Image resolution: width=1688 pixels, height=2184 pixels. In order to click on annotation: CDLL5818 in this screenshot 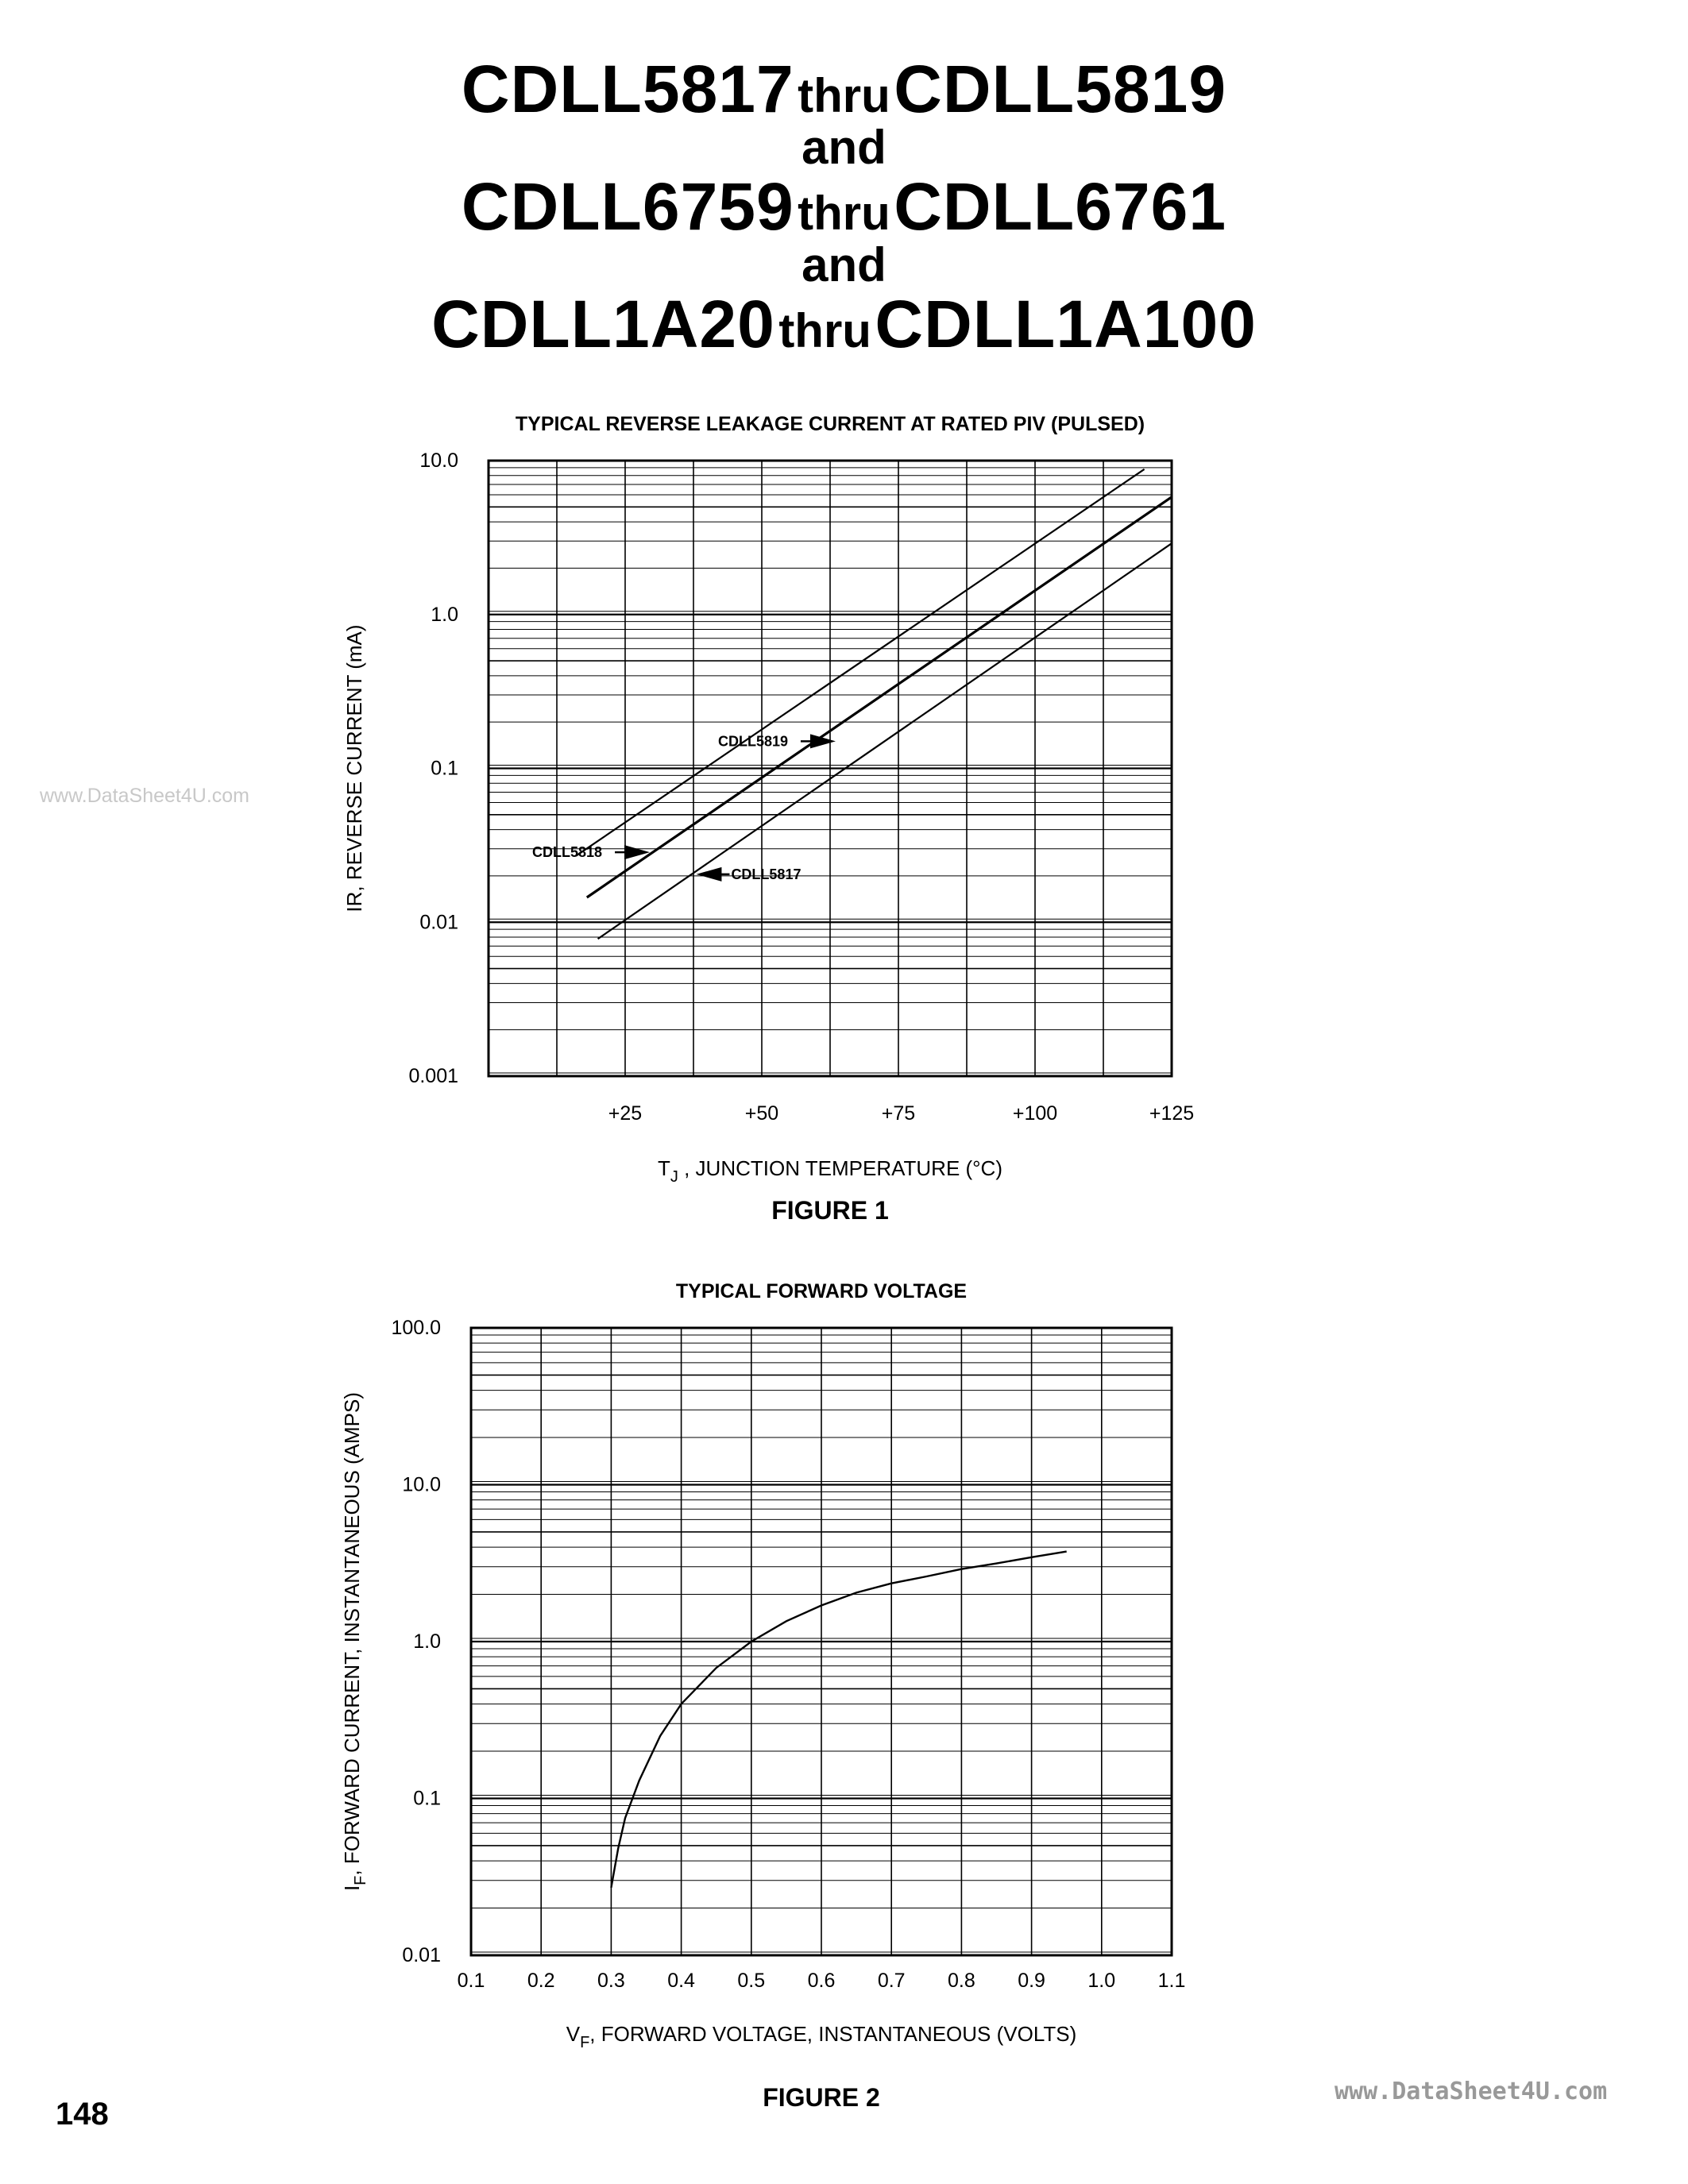, I will do `click(591, 852)`.